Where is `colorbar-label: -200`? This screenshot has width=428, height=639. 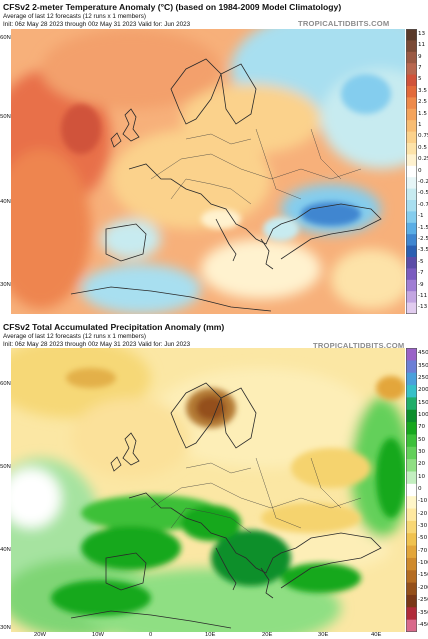
colorbar-label: -200 is located at coordinates (423, 587).